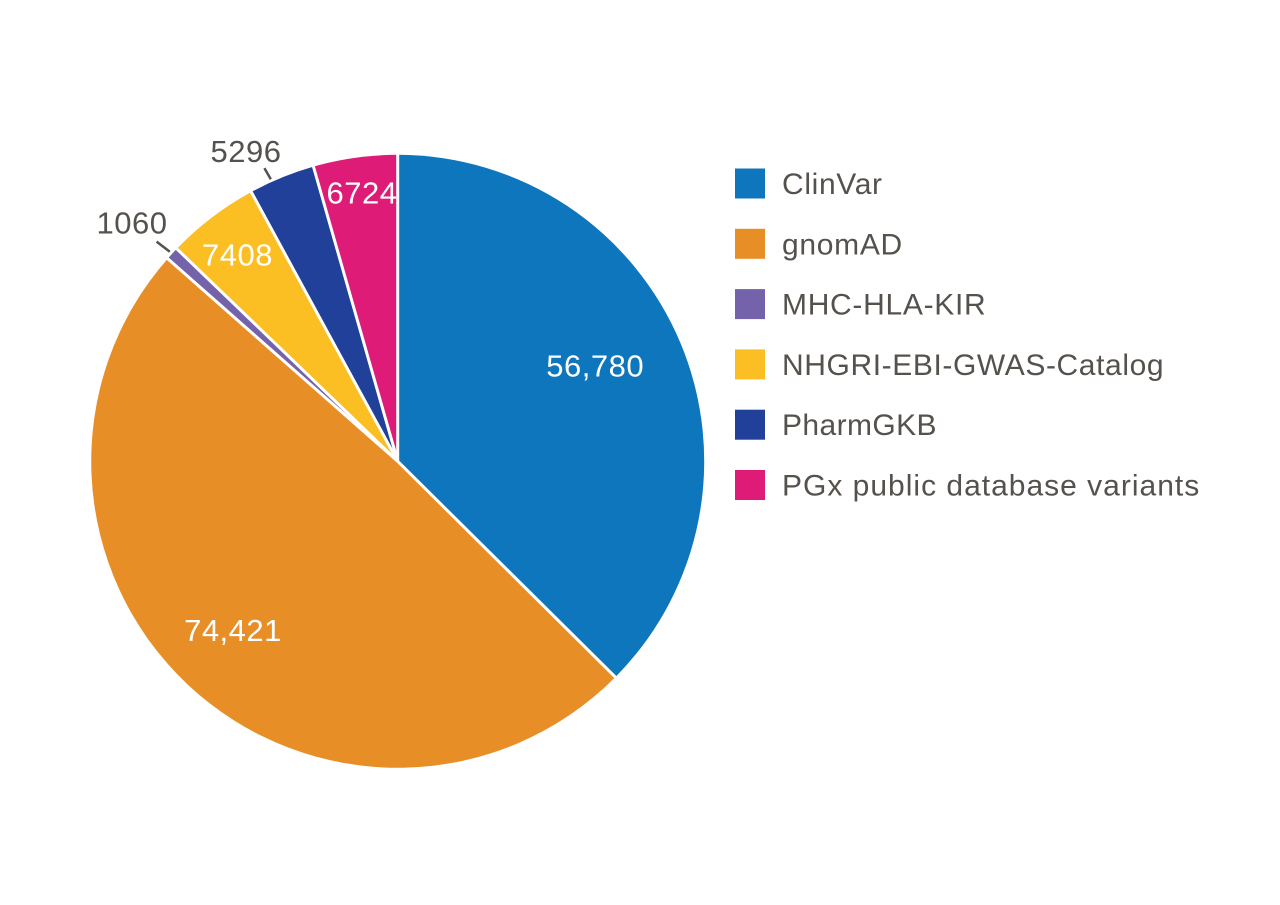  I want to click on svg-text: 56,780, so click(595, 365).